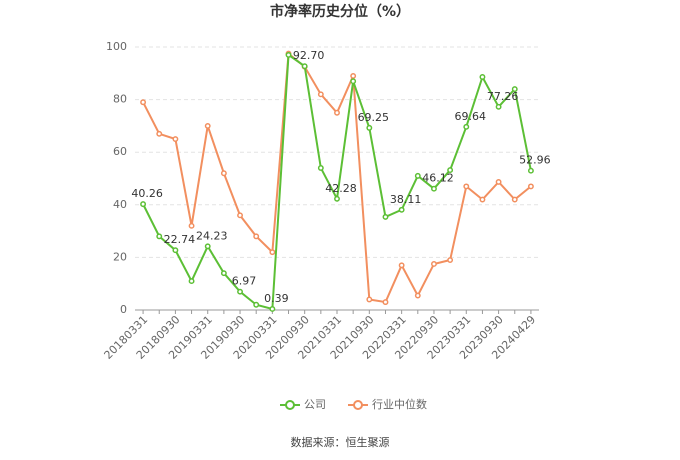  What do you see at coordinates (303, 404) in the screenshot?
I see `legend-item: 公司` at bounding box center [303, 404].